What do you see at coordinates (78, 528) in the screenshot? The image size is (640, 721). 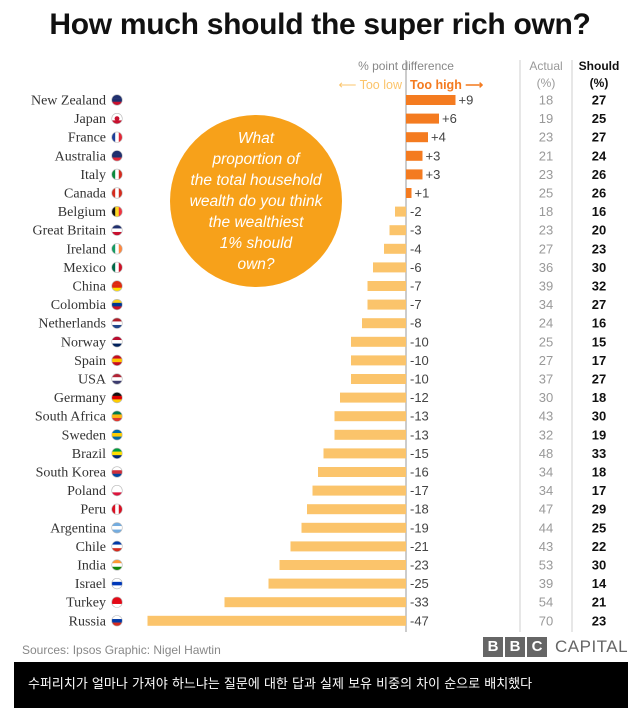 I see `country-label: Argentina` at bounding box center [78, 528].